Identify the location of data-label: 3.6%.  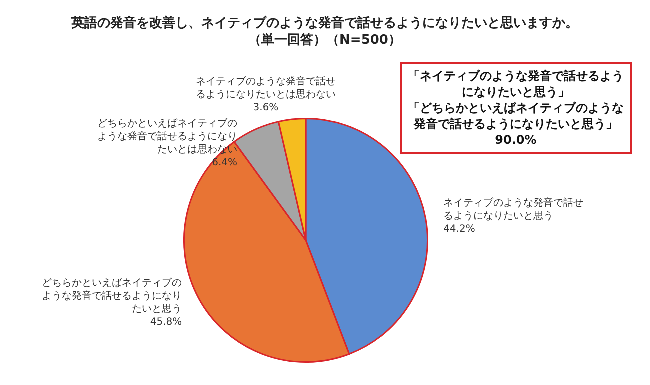
(266, 108).